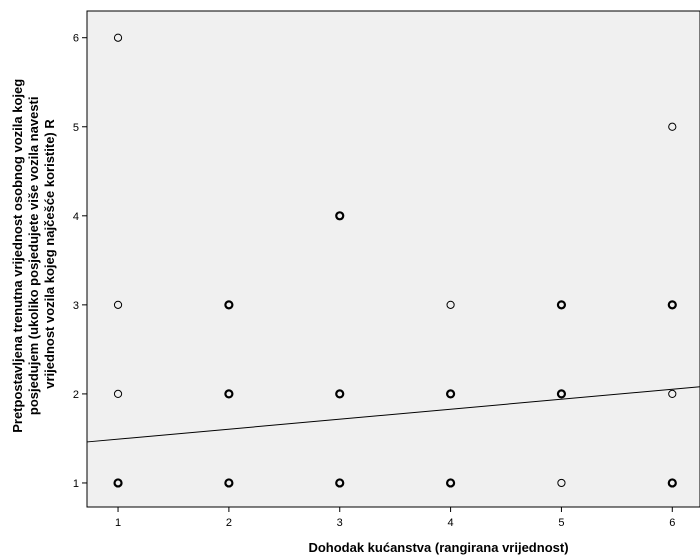 The width and height of the screenshot is (700, 559). I want to click on x-axis-title: Dohodak kućanstva (rangirana vrijednost), so click(438, 547).